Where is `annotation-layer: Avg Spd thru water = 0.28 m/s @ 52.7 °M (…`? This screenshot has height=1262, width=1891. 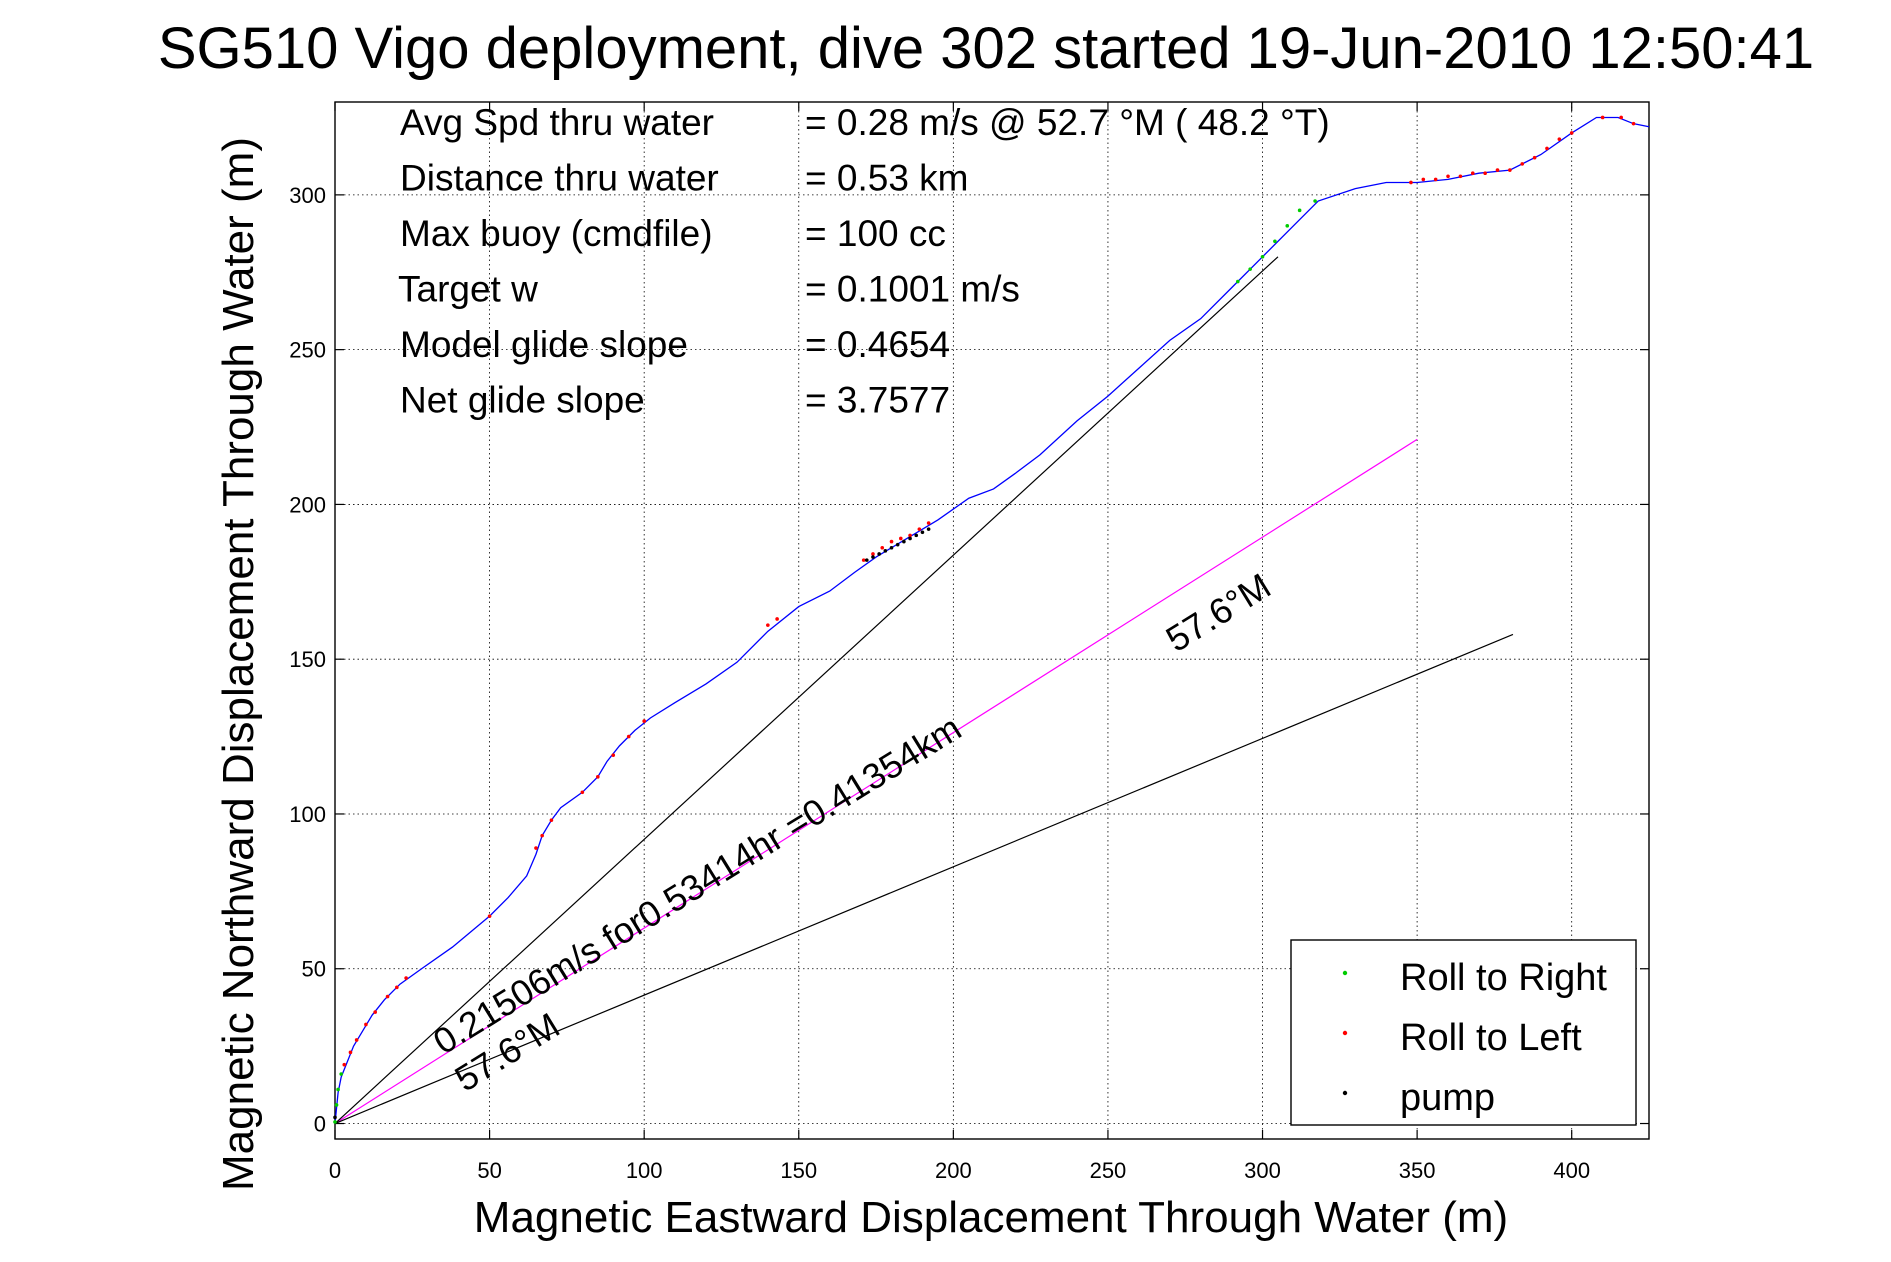 annotation-layer: Avg Spd thru water = 0.28 m/s @ 52.7 °M (… is located at coordinates (864, 261).